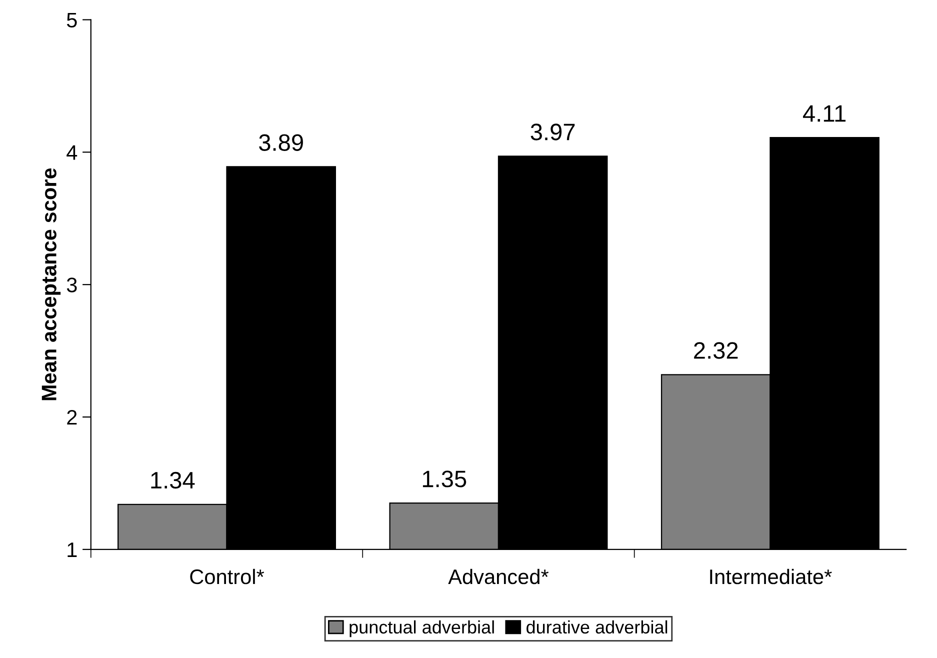  Describe the element at coordinates (444, 479) in the screenshot. I see `data-label: 1.35` at that location.